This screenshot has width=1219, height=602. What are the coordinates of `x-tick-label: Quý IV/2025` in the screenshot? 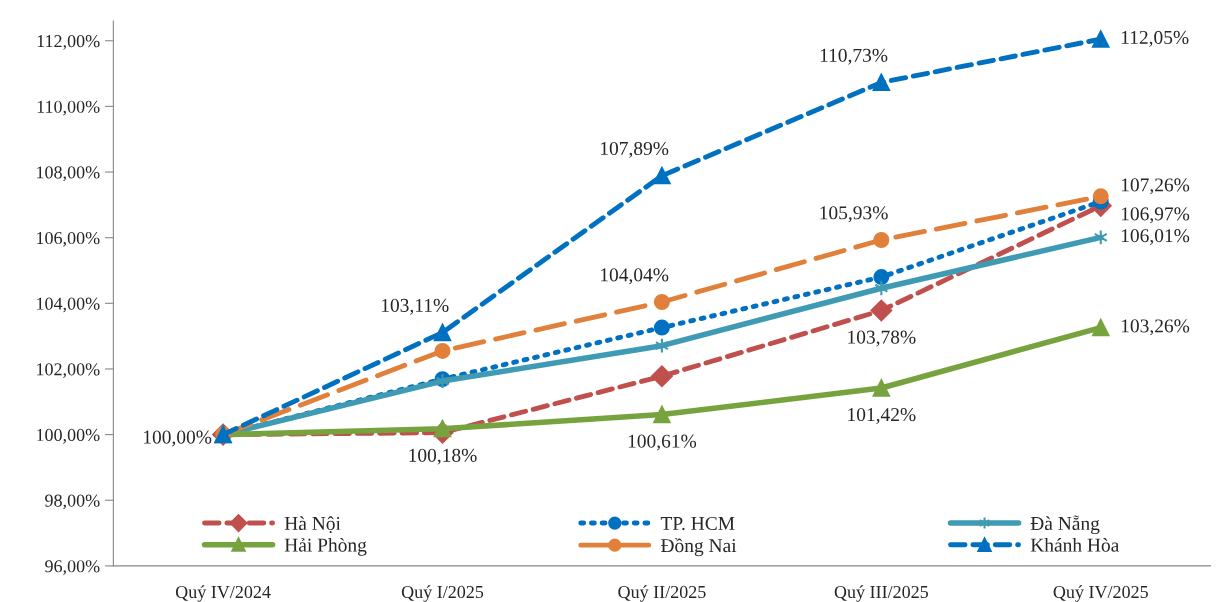 It's located at (1100, 593).